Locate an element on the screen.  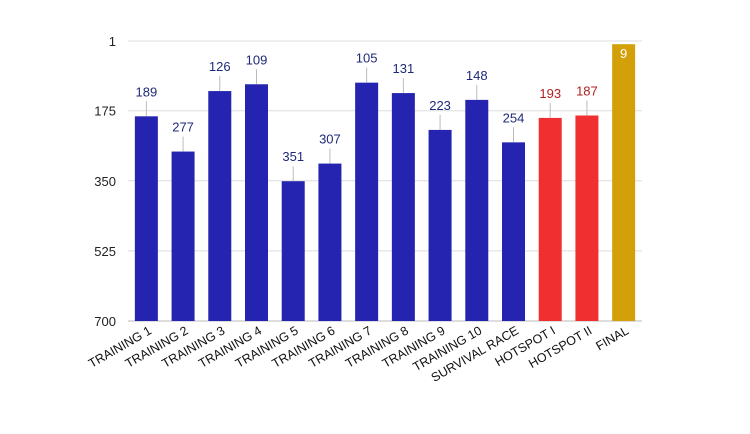
data-label: 254 is located at coordinates (514, 117).